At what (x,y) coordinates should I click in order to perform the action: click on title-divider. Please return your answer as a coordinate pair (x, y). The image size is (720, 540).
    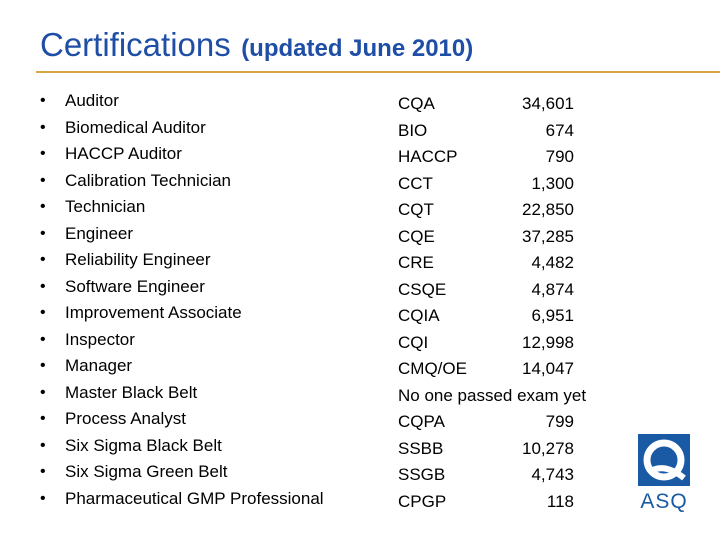
    Looking at the image, I should click on (378, 72).